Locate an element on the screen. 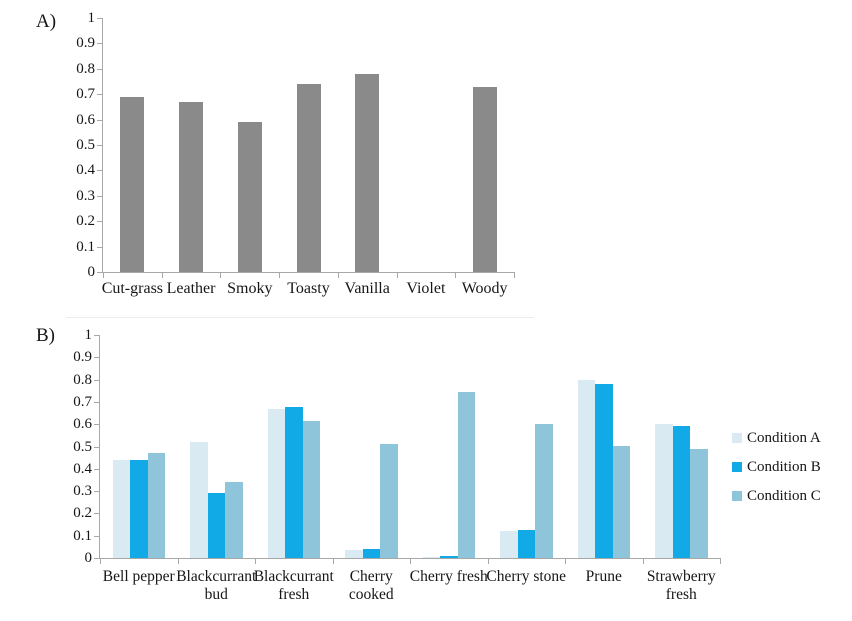  category-label: Bell pepper is located at coordinates (138, 576).